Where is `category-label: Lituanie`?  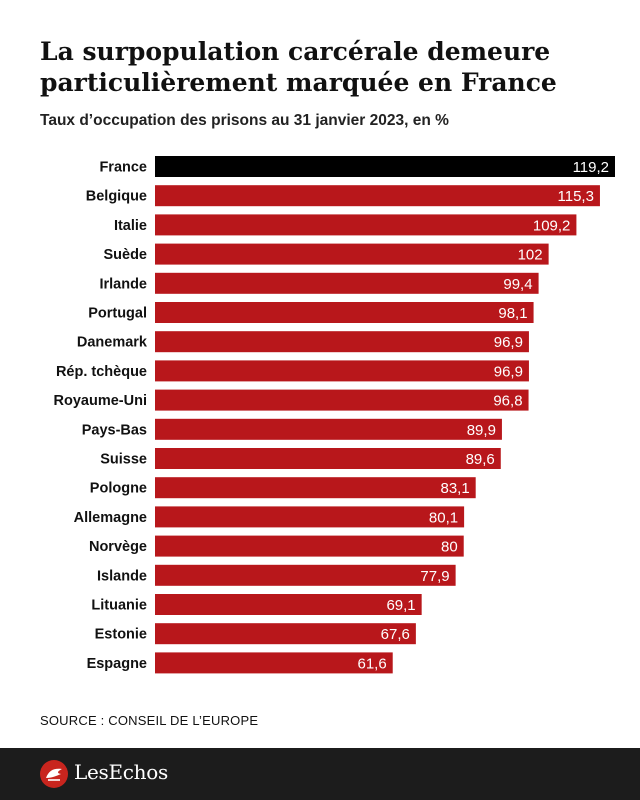 category-label: Lituanie is located at coordinates (119, 606).